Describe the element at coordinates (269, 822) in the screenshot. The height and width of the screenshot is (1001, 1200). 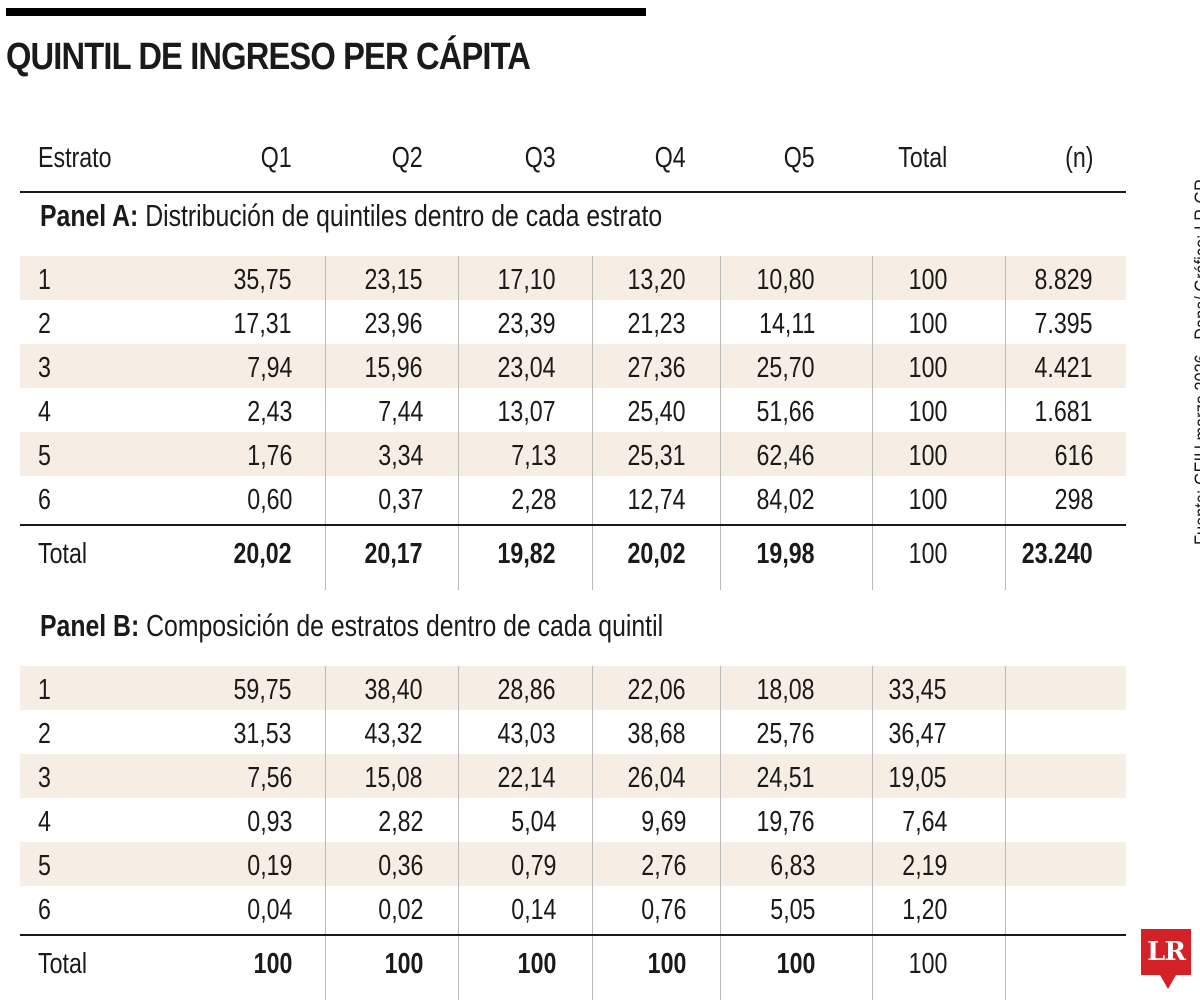
I see `table-cell: 0,93` at that location.